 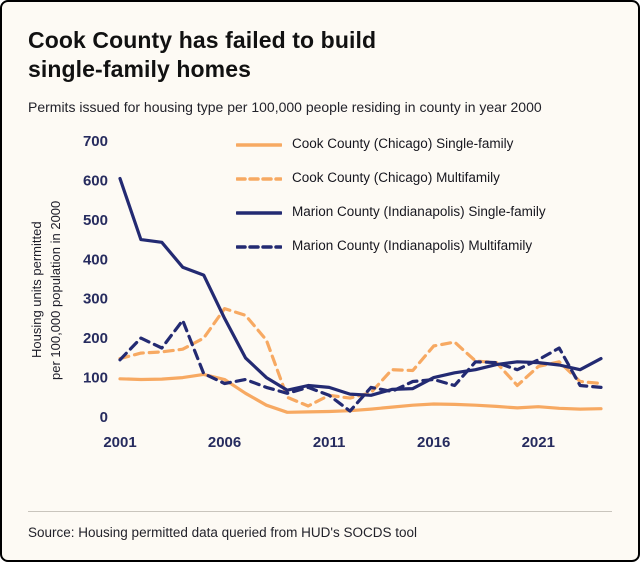 I want to click on legend-item: Marion County (Indianapolis) Multifamily, so click(x=390, y=246).